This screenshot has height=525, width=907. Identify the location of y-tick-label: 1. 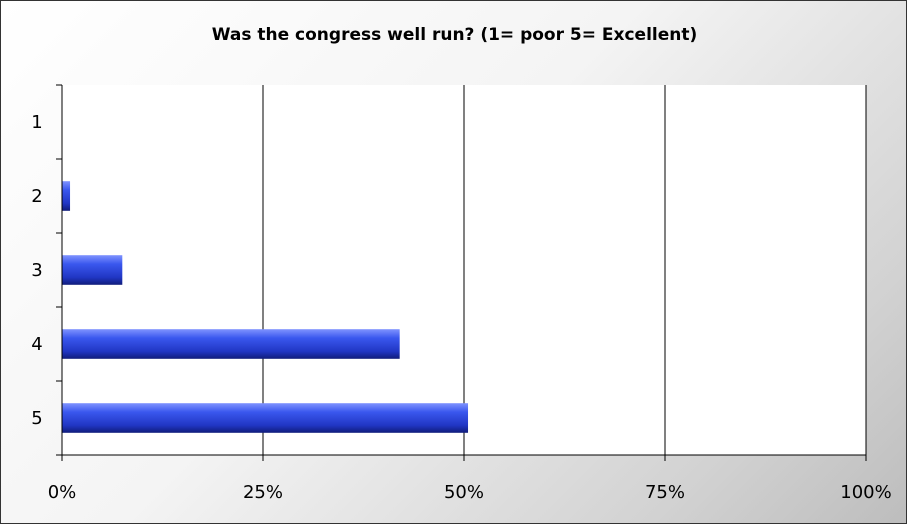
(36, 122).